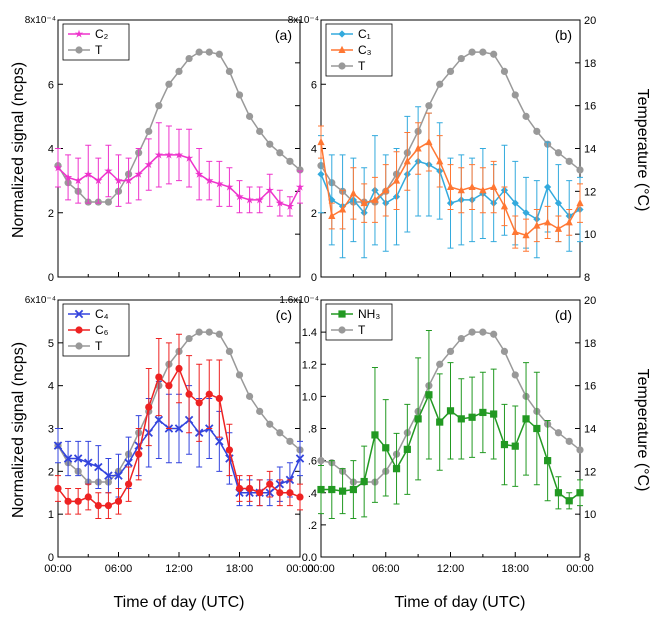  I want to click on temp-tick-label-b-1: 10, so click(590, 235).